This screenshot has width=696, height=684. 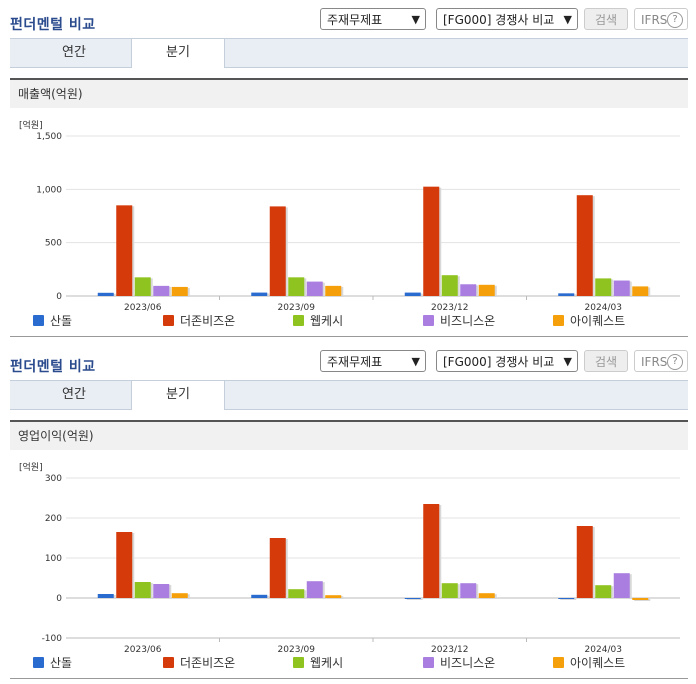 What do you see at coordinates (49, 137) in the screenshot?
I see `y-tick-label: 1,500` at bounding box center [49, 137].